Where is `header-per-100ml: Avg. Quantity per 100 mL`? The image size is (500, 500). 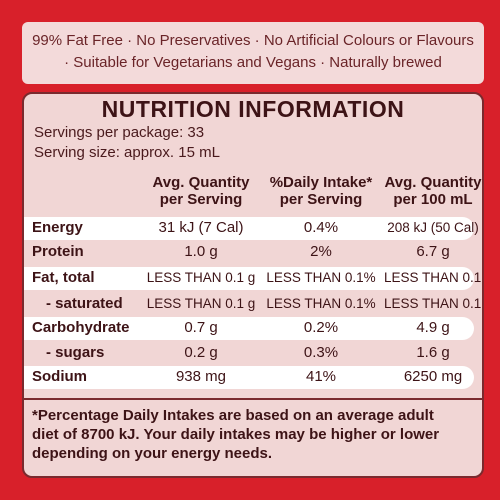
header-per-100ml: Avg. Quantity per 100 mL is located at coordinates (433, 191).